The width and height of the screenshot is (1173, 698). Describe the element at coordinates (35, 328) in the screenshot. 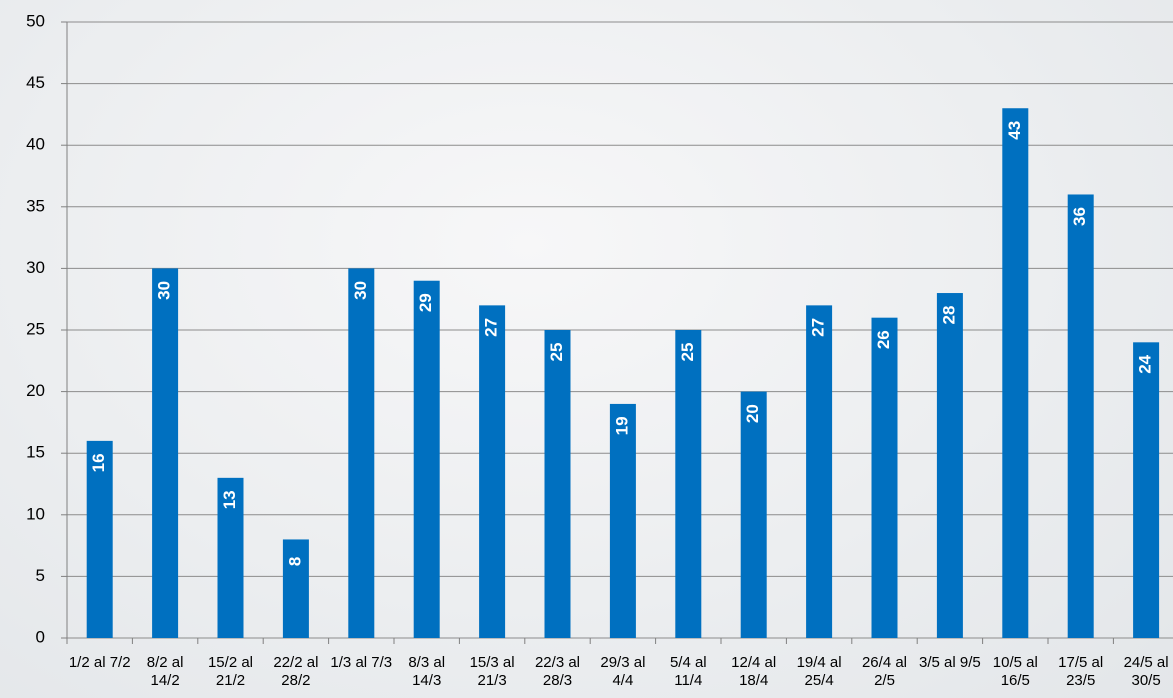

I see `y-tick-label: 25` at that location.